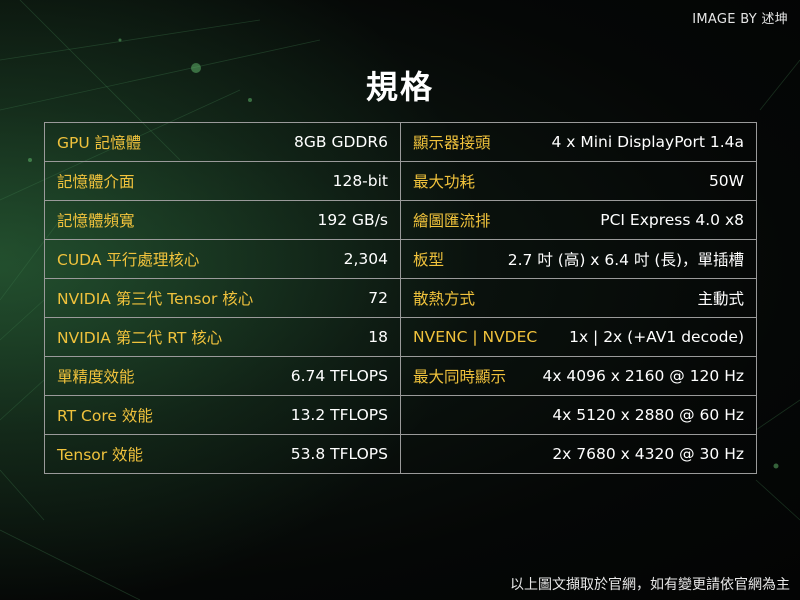  I want to click on right-cell: 最大同時顯示 4x 4096 x 2160 @ 120 Hz, so click(578, 376).